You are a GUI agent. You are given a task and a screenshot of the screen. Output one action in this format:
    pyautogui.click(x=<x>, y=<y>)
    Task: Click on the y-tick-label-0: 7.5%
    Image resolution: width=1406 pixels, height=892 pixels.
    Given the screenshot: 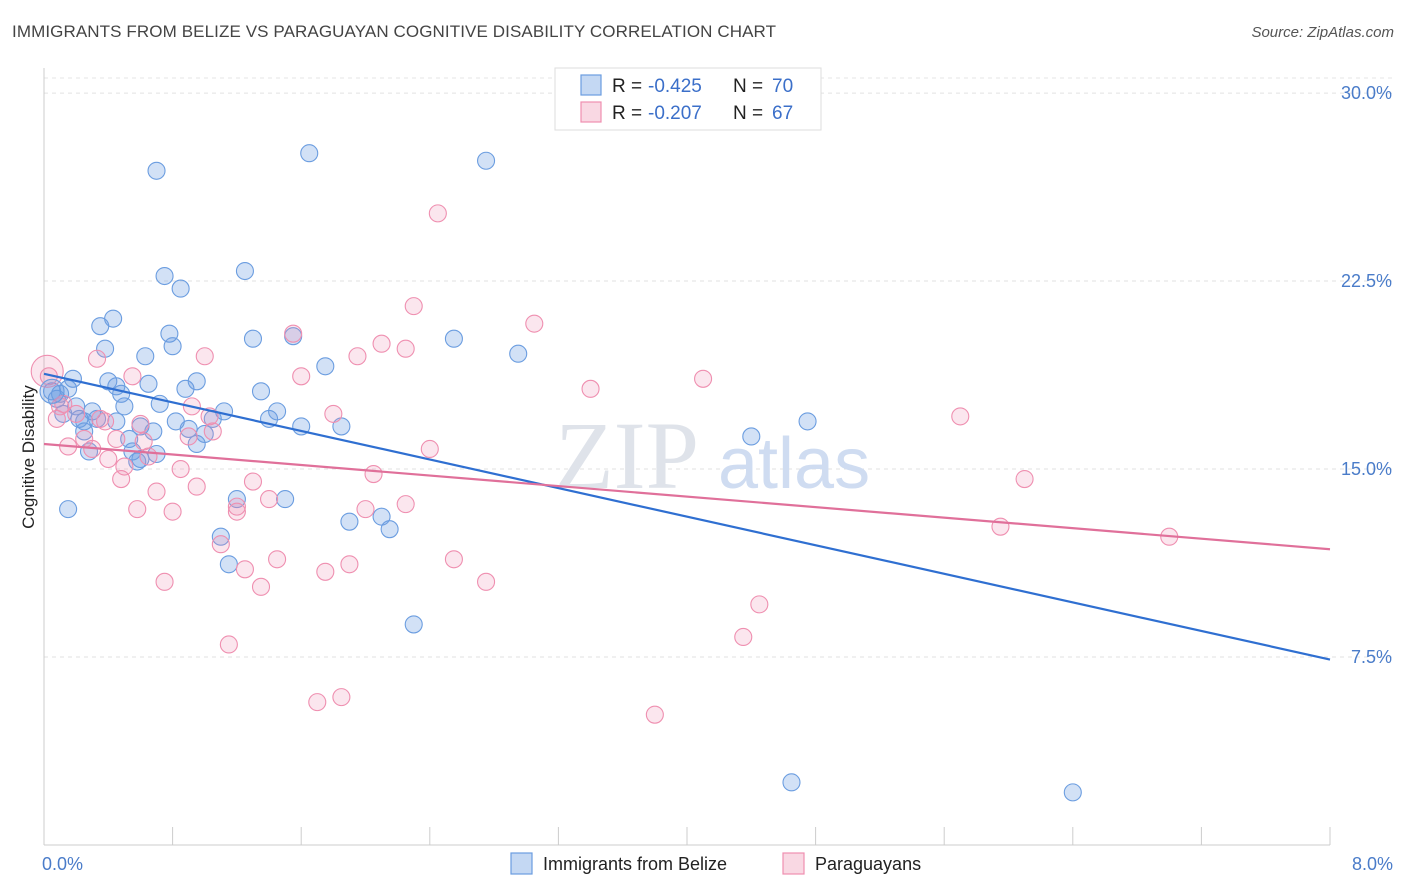 What is the action you would take?
    pyautogui.click(x=1371, y=657)
    